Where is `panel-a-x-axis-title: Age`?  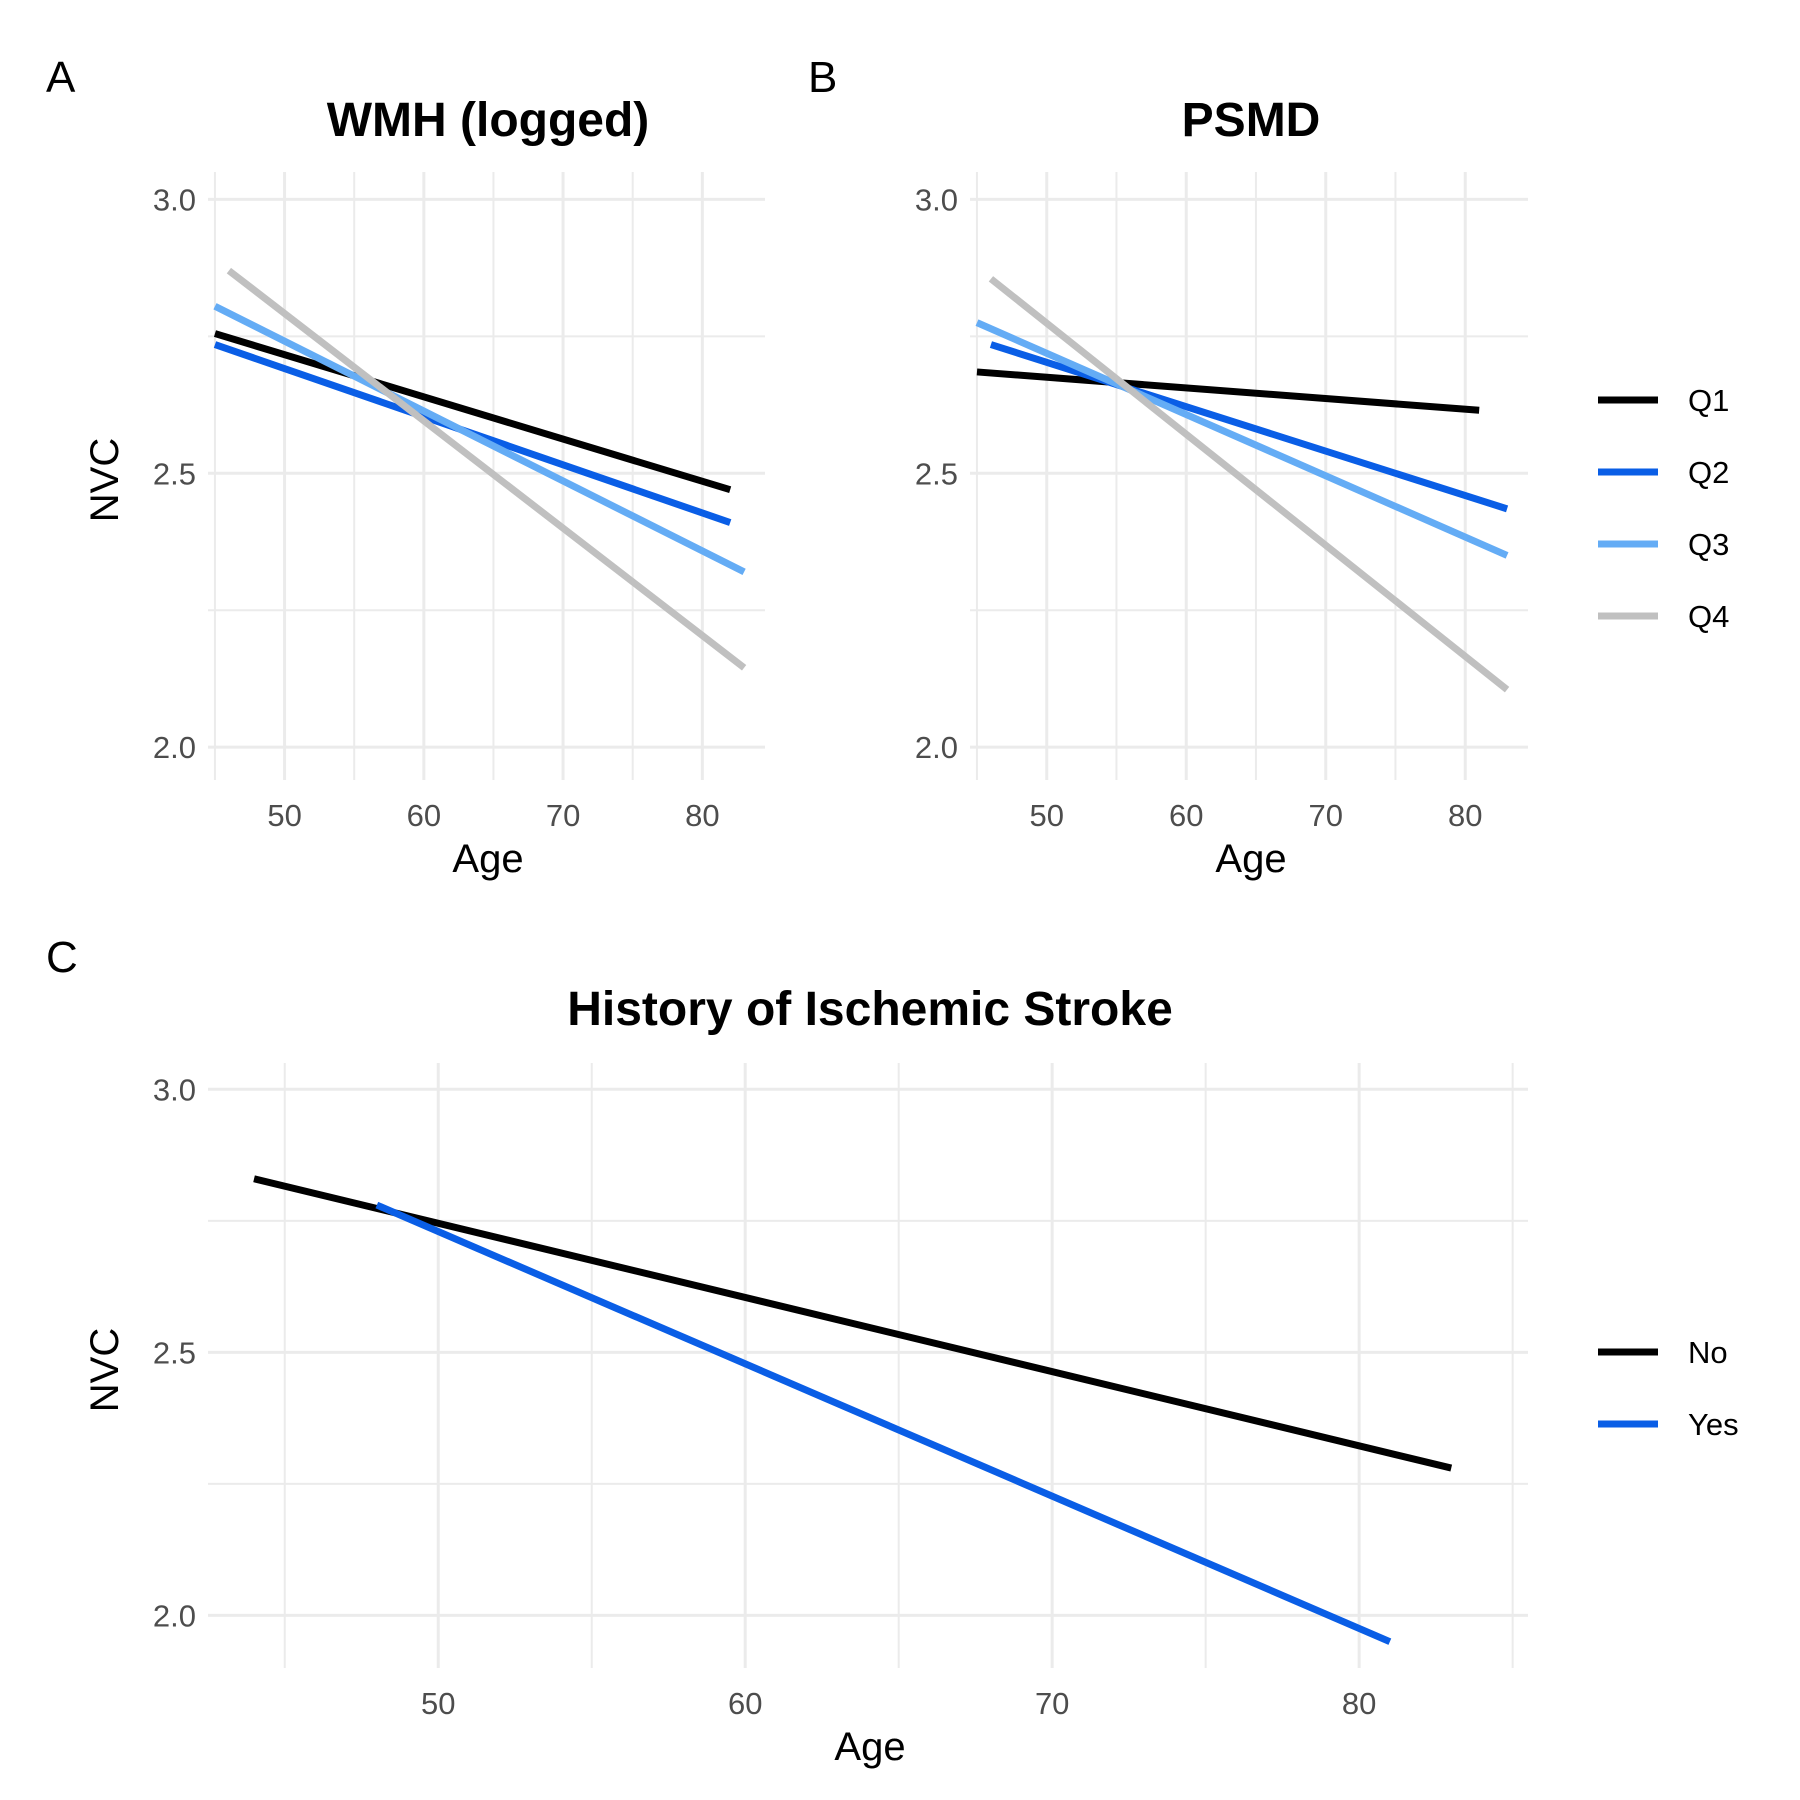
panel-a-x-axis-title: Age is located at coordinates (487, 859).